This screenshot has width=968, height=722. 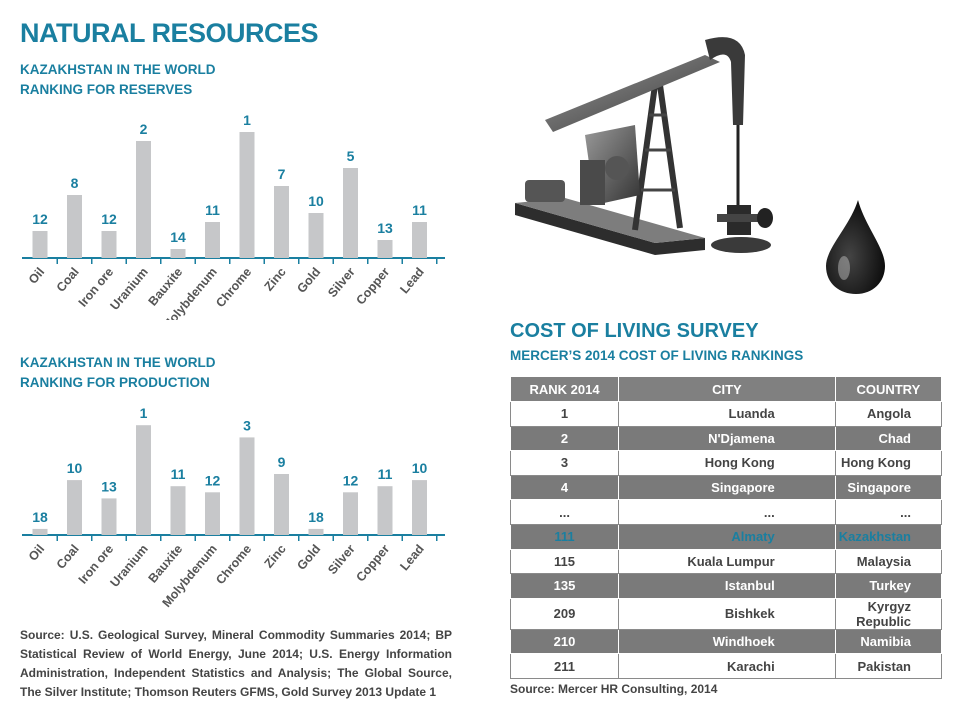 What do you see at coordinates (308, 557) in the screenshot?
I see `category-label: Gold` at bounding box center [308, 557].